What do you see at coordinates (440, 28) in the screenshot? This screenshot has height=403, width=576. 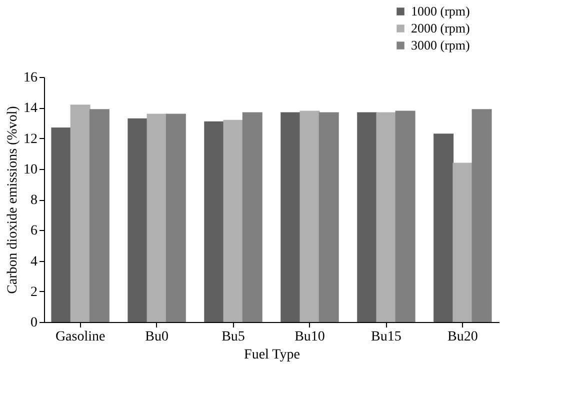 I see `legend-label: 2000 (rpm)` at bounding box center [440, 28].